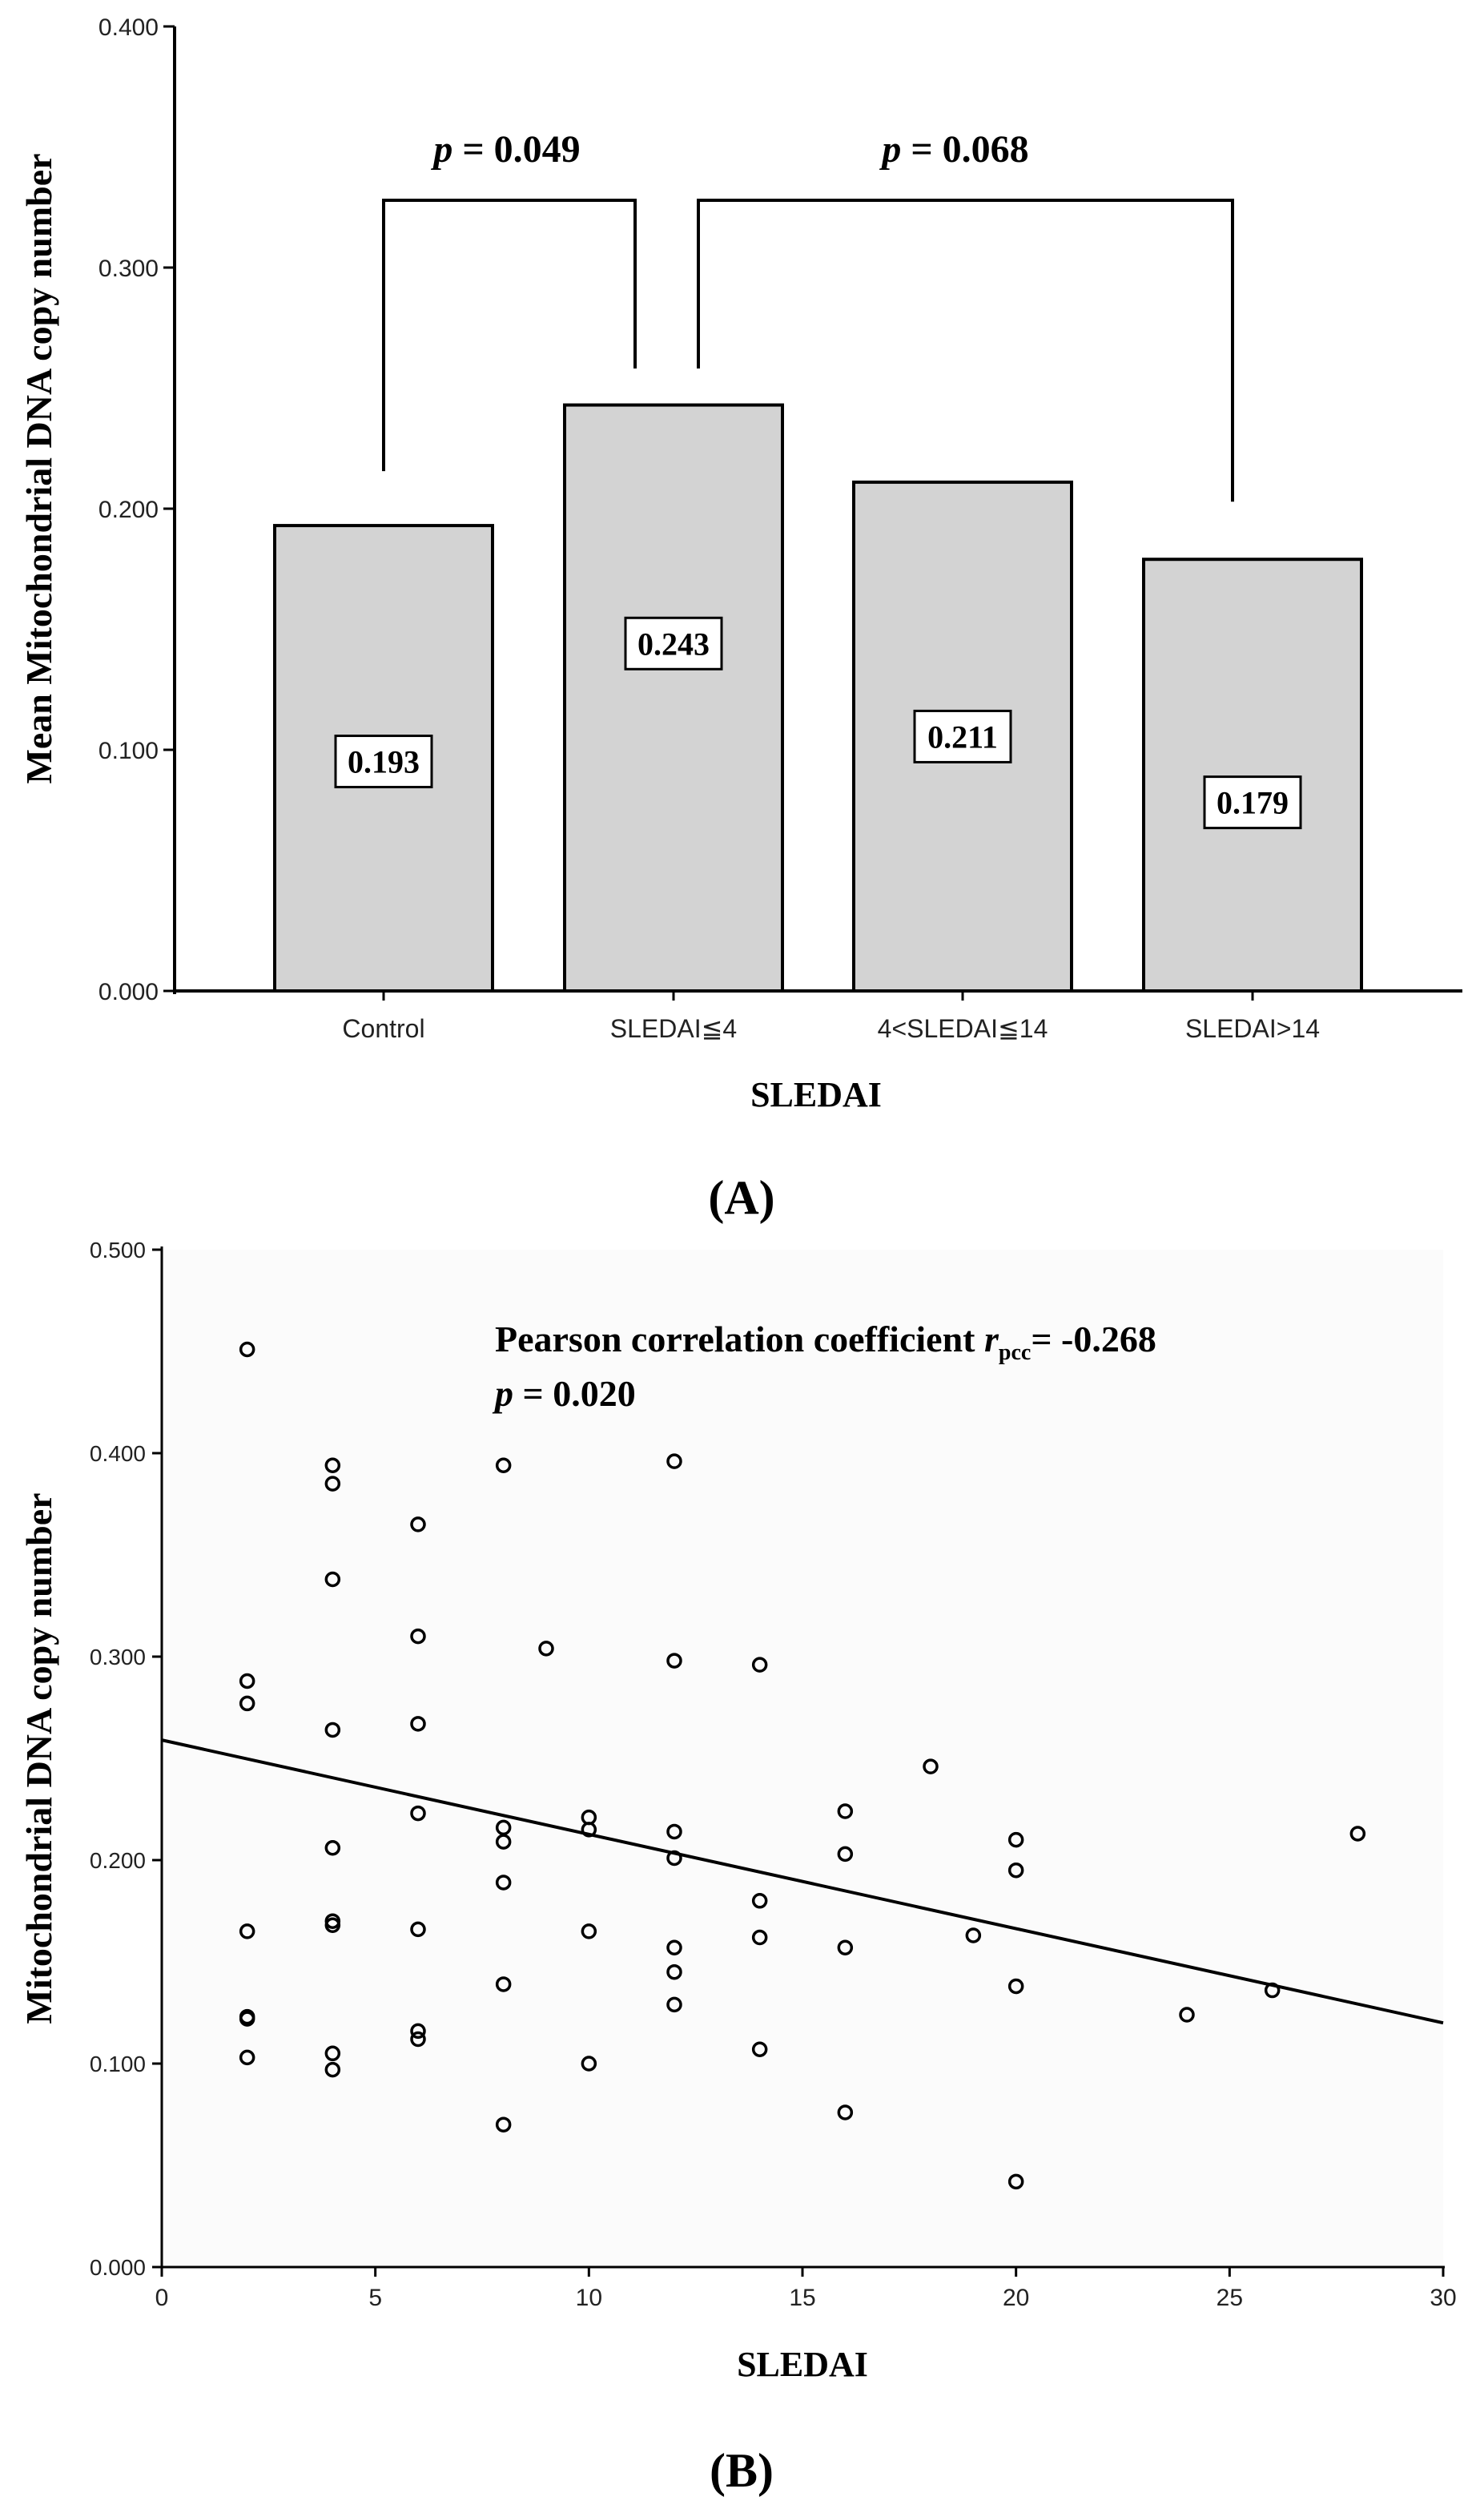 Image resolution: width=1484 pixels, height=2517 pixels. I want to click on value-label: 0.193, so click(384, 762).